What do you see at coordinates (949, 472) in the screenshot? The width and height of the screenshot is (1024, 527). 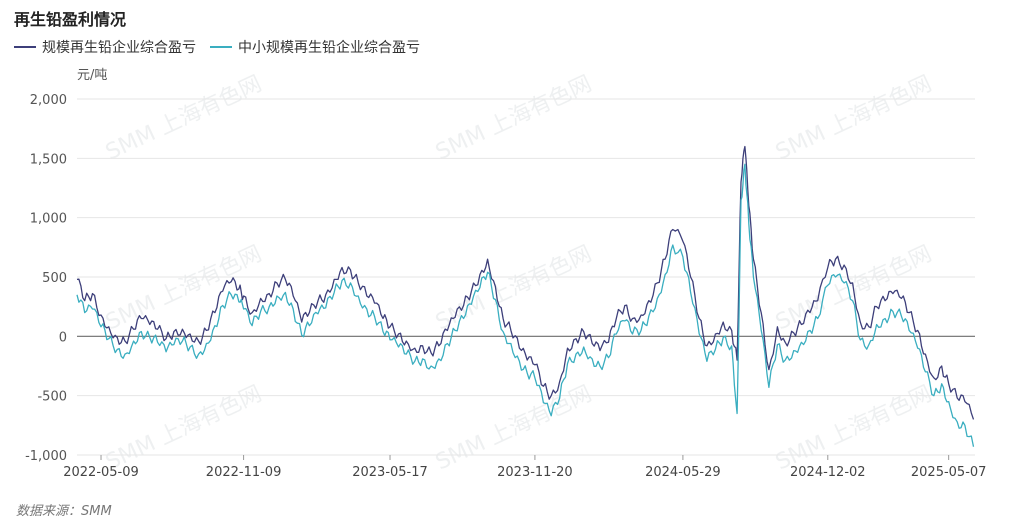 I see `x-tick-label: 2025-05-07` at bounding box center [949, 472].